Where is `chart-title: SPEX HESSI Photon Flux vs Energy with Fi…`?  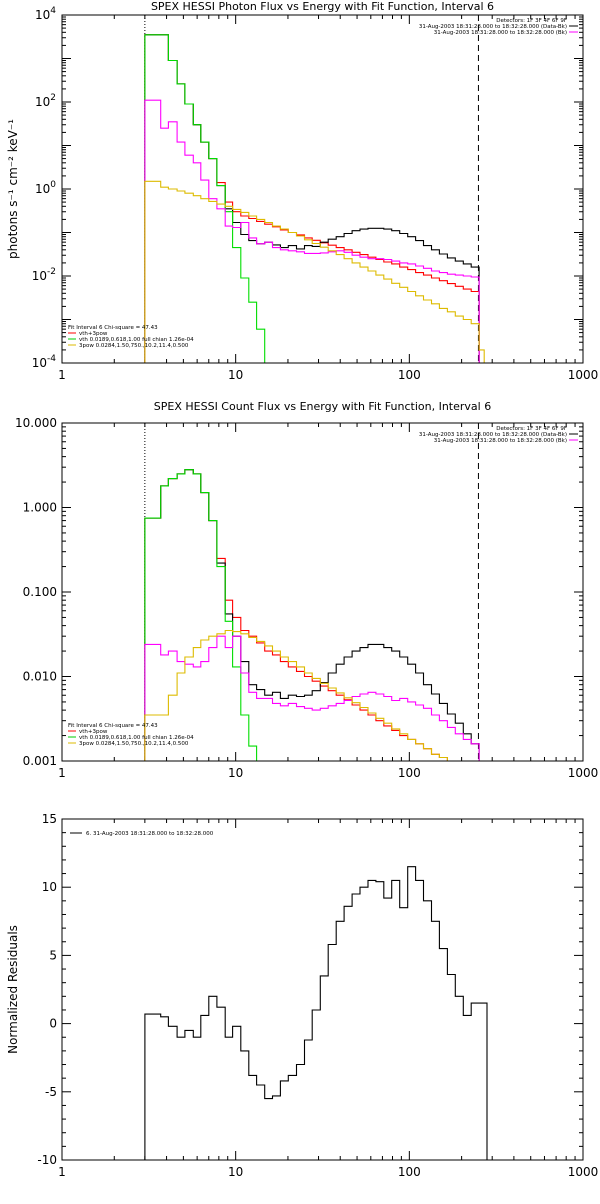
chart-title: SPEX HESSI Photon Flux vs Energy with Fi… is located at coordinates (322, 6).